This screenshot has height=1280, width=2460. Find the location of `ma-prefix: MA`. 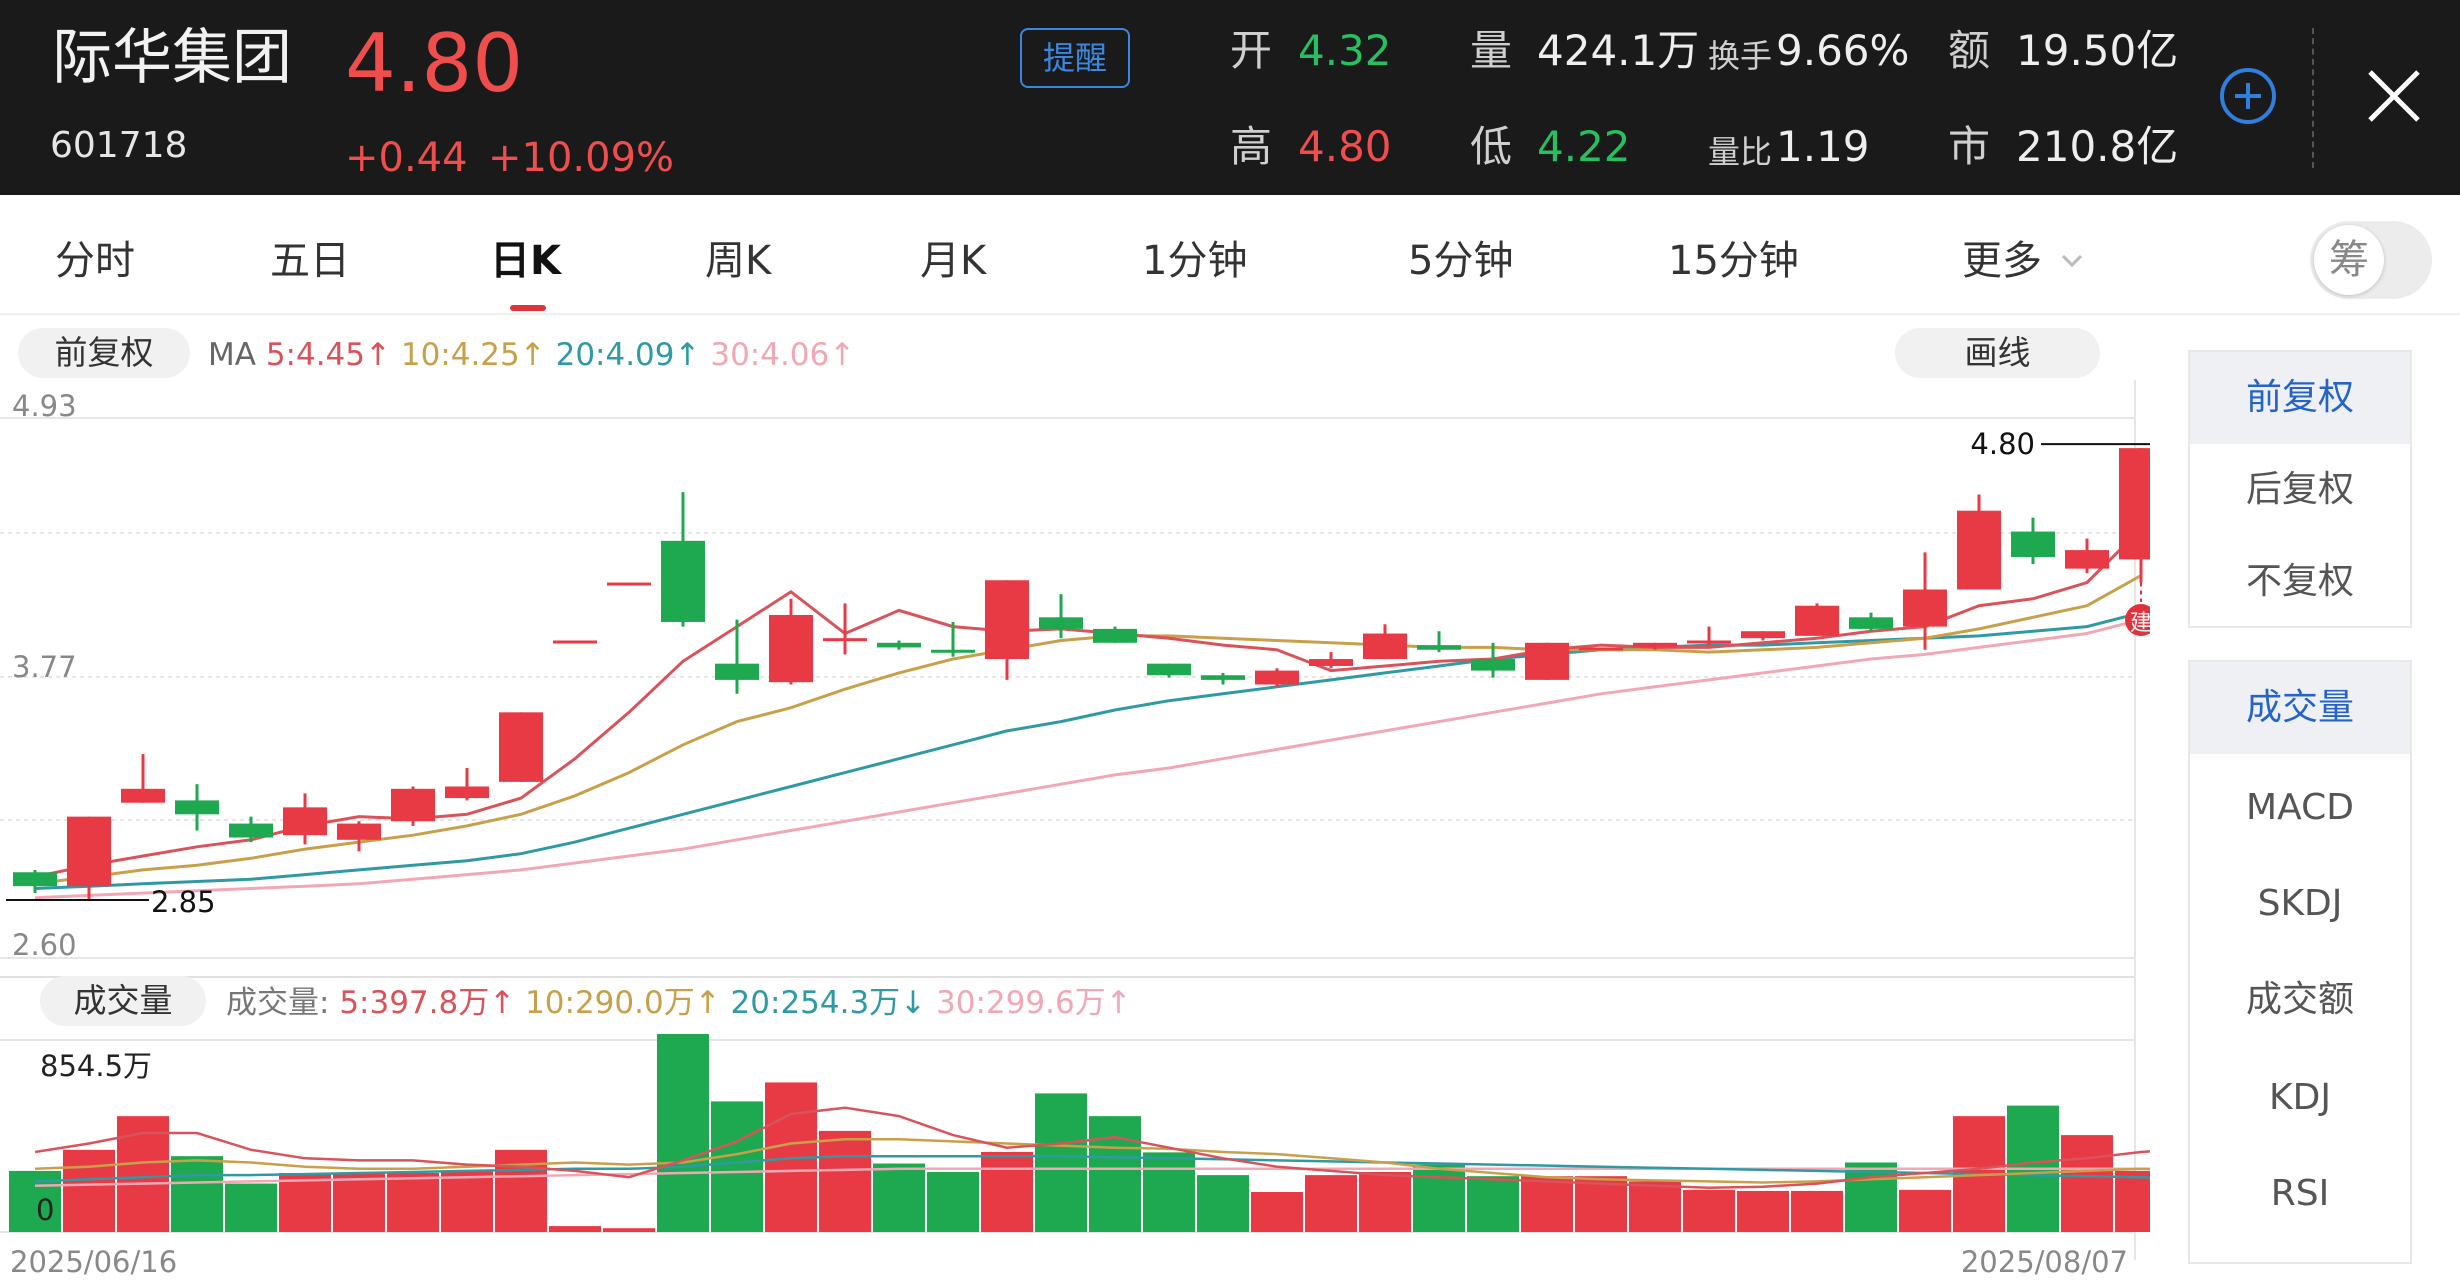

ma-prefix: MA is located at coordinates (232, 355).